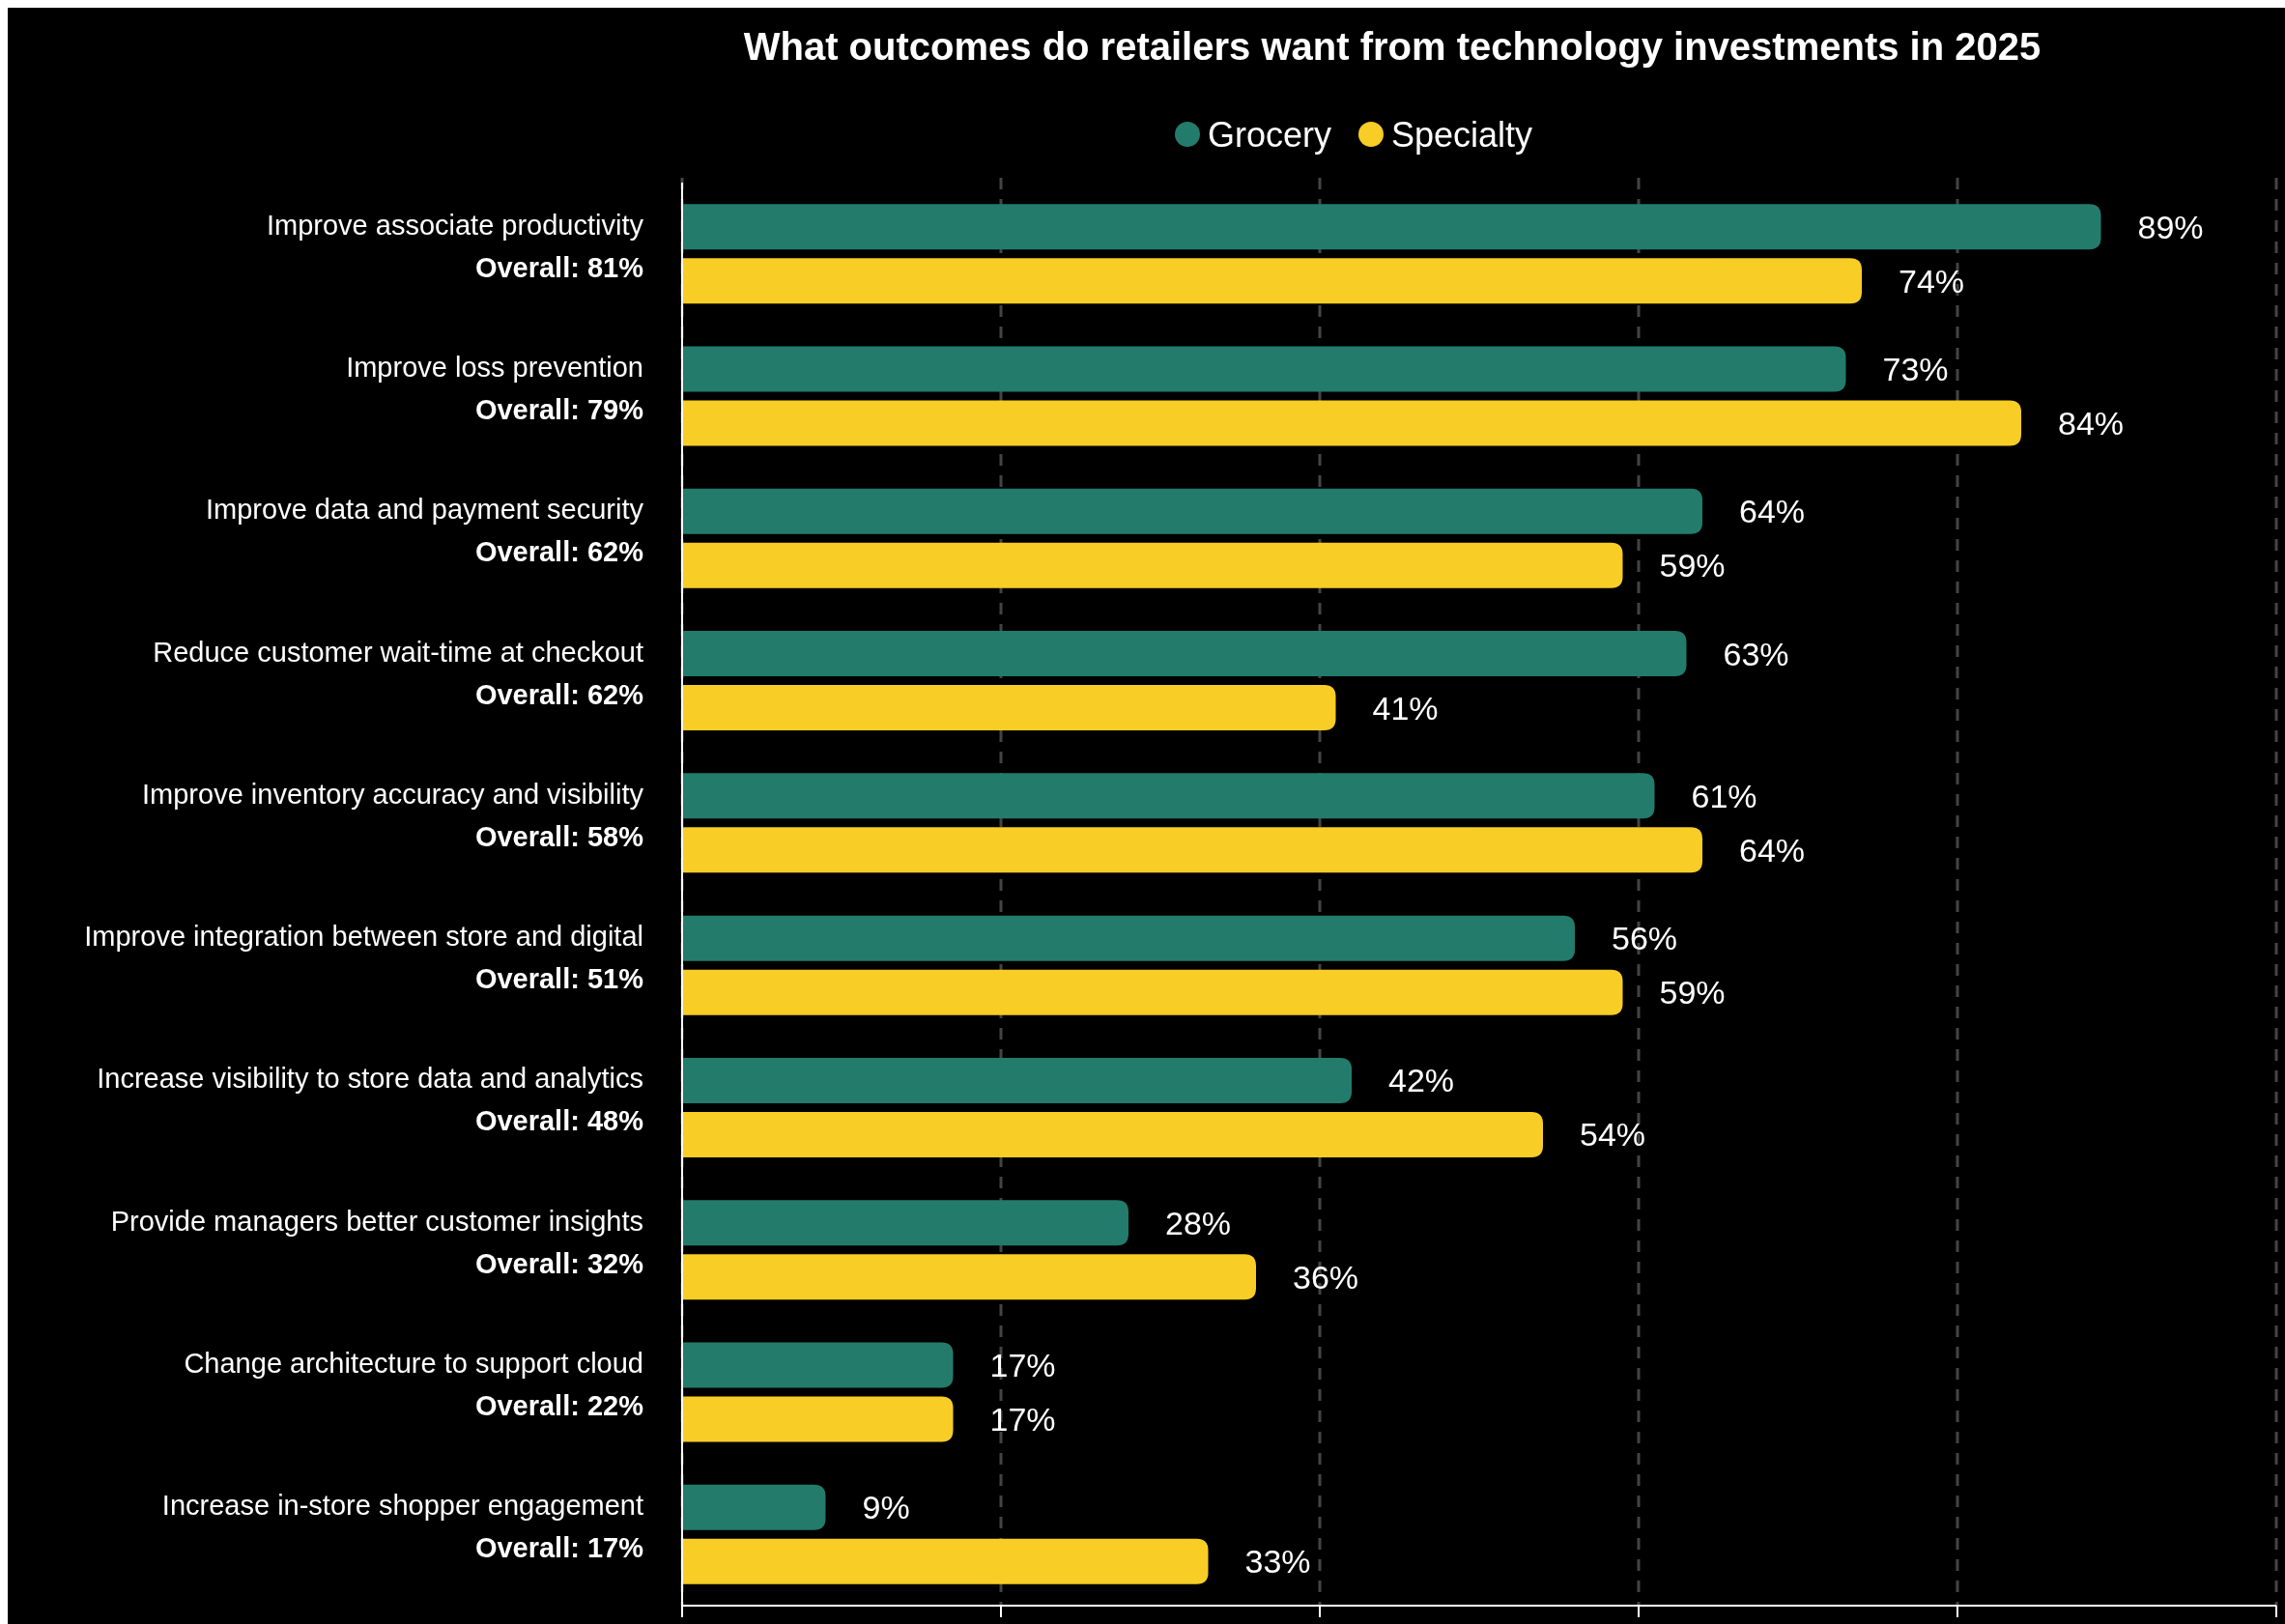 This screenshot has height=1624, width=2285. I want to click on data-label: 9%, so click(886, 1507).